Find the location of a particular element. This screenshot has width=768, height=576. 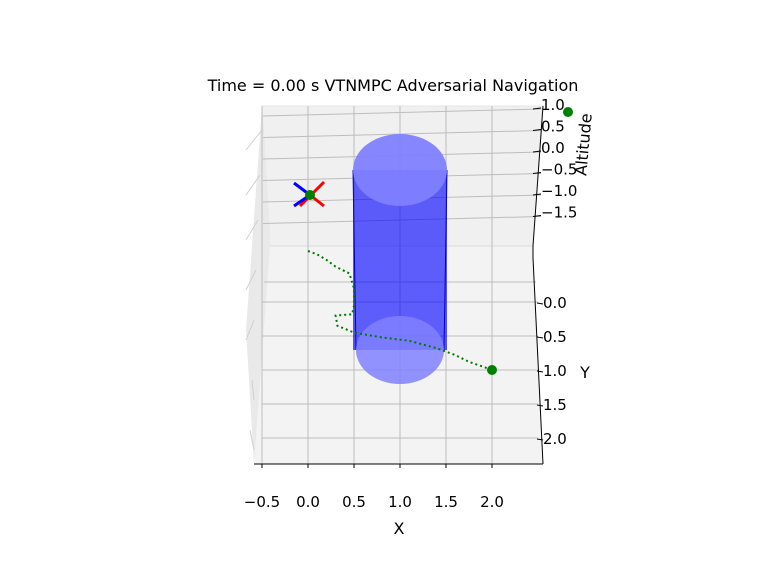

drone-marker is located at coordinates (309, 194).